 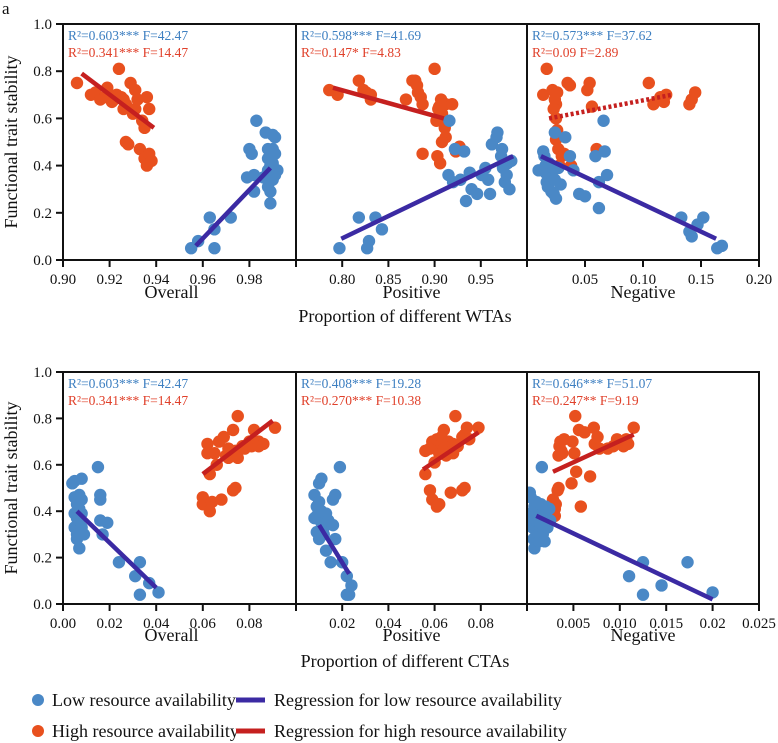 I want to click on stats-high-resource: R²=0.270*** F=10.38, so click(x=361, y=400).